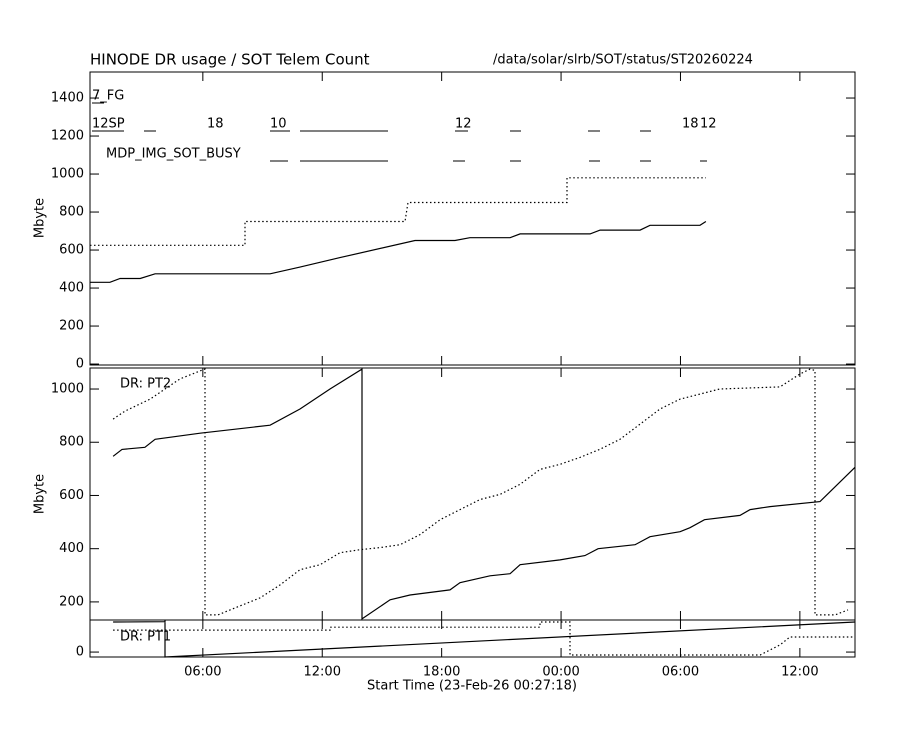  Describe the element at coordinates (145, 384) in the screenshot. I see `panel-label: DR: PT2` at that location.